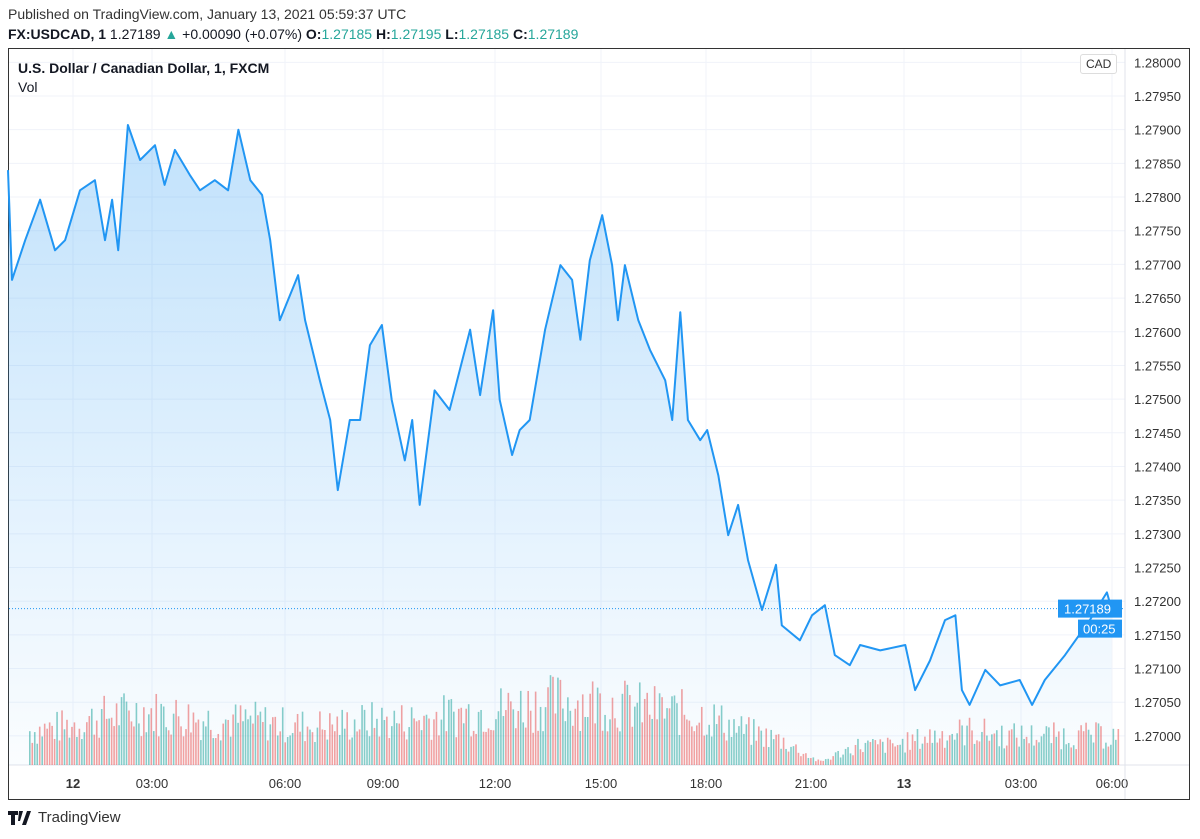 The height and width of the screenshot is (839, 1200). What do you see at coordinates (57, 34) in the screenshot?
I see `symbol: FX:USDCAD, 1` at bounding box center [57, 34].